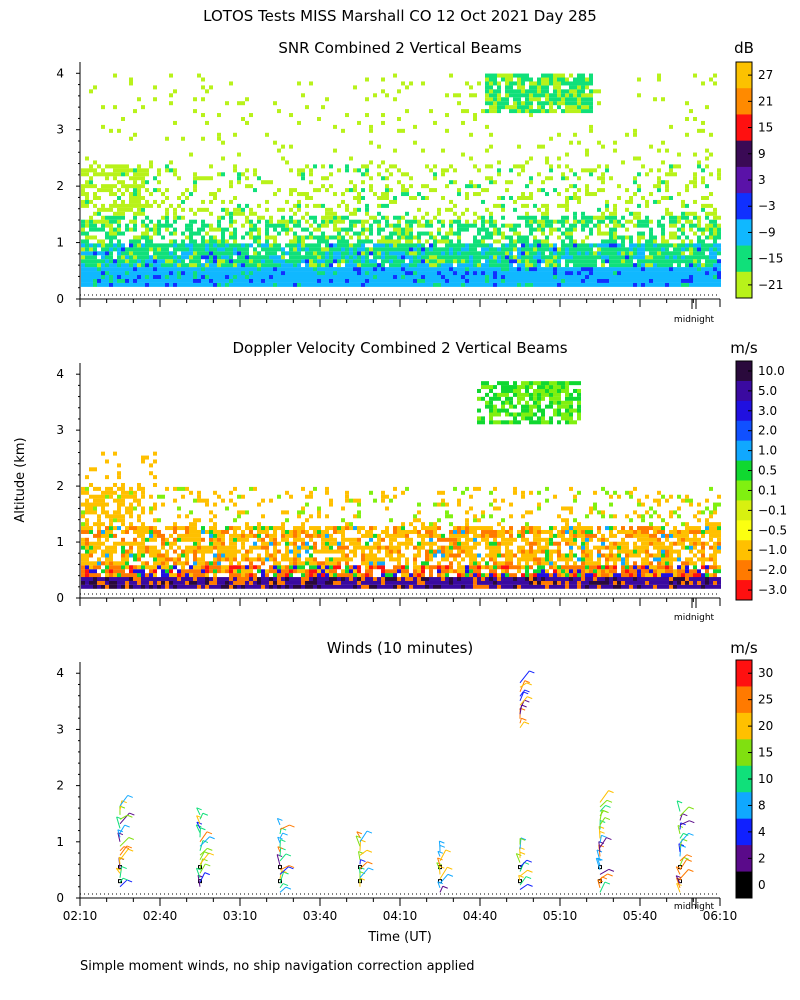 The width and height of the screenshot is (800, 1000). Describe the element at coordinates (60, 243) in the screenshot. I see `y-tick-label: 1` at that location.